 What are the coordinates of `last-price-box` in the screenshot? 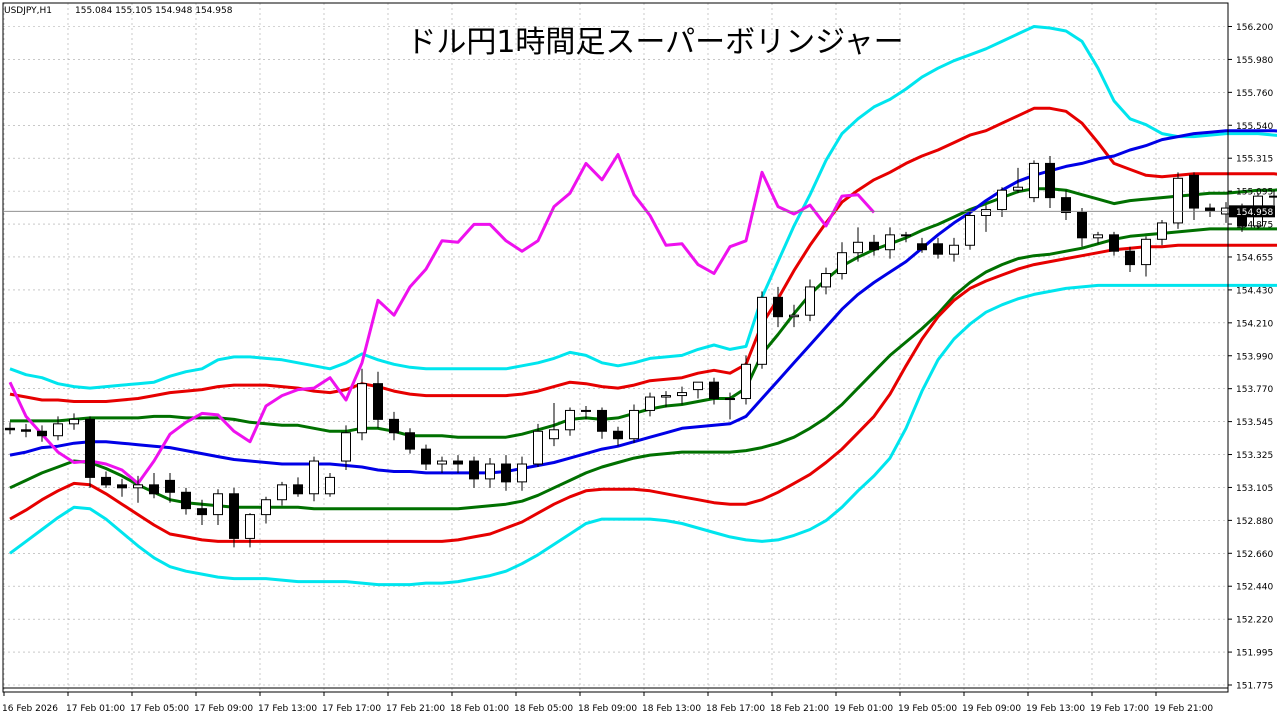 It's located at (1252, 211).